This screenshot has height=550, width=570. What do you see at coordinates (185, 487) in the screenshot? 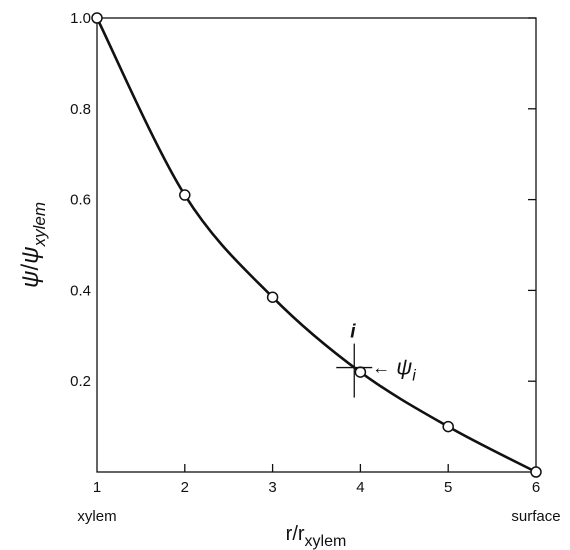
I see `x-tick-label: 2` at bounding box center [185, 487].